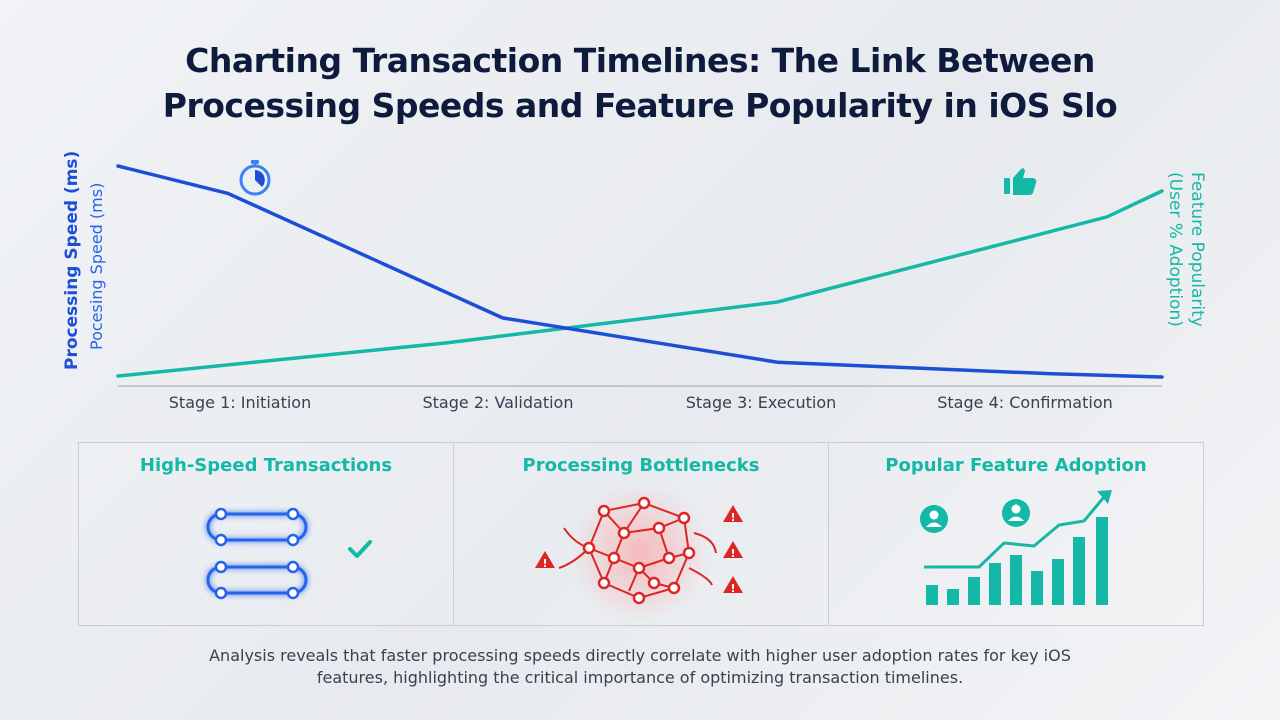 This screenshot has width=1280, height=720. I want to click on panel-high-speed-transactions: High-Speed Transactions, so click(266, 534).